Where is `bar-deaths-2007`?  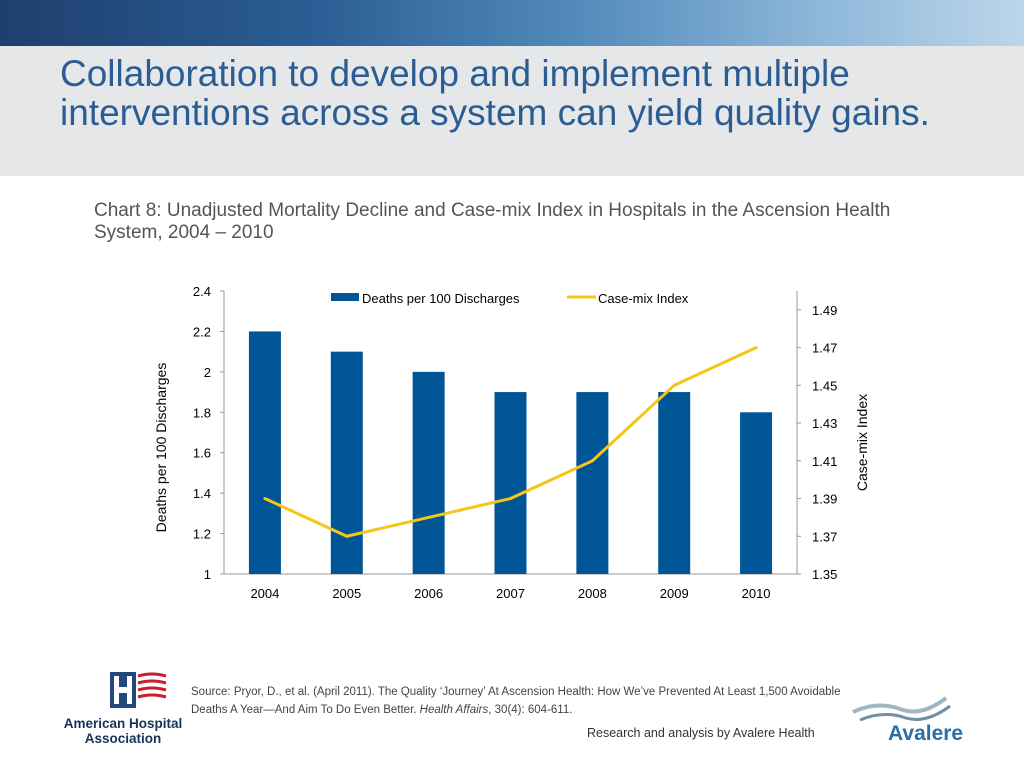 bar-deaths-2007 is located at coordinates (510, 483).